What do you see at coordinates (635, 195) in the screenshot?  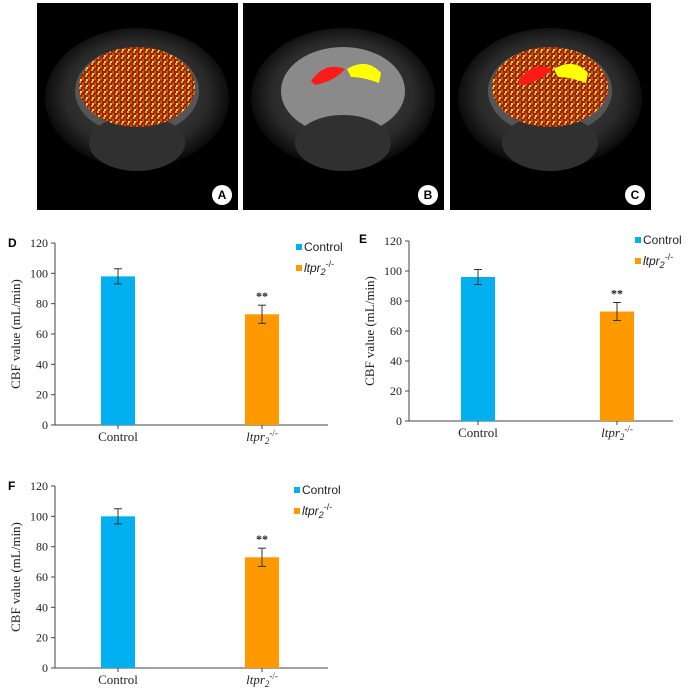 I see `panel-badge: C` at bounding box center [635, 195].